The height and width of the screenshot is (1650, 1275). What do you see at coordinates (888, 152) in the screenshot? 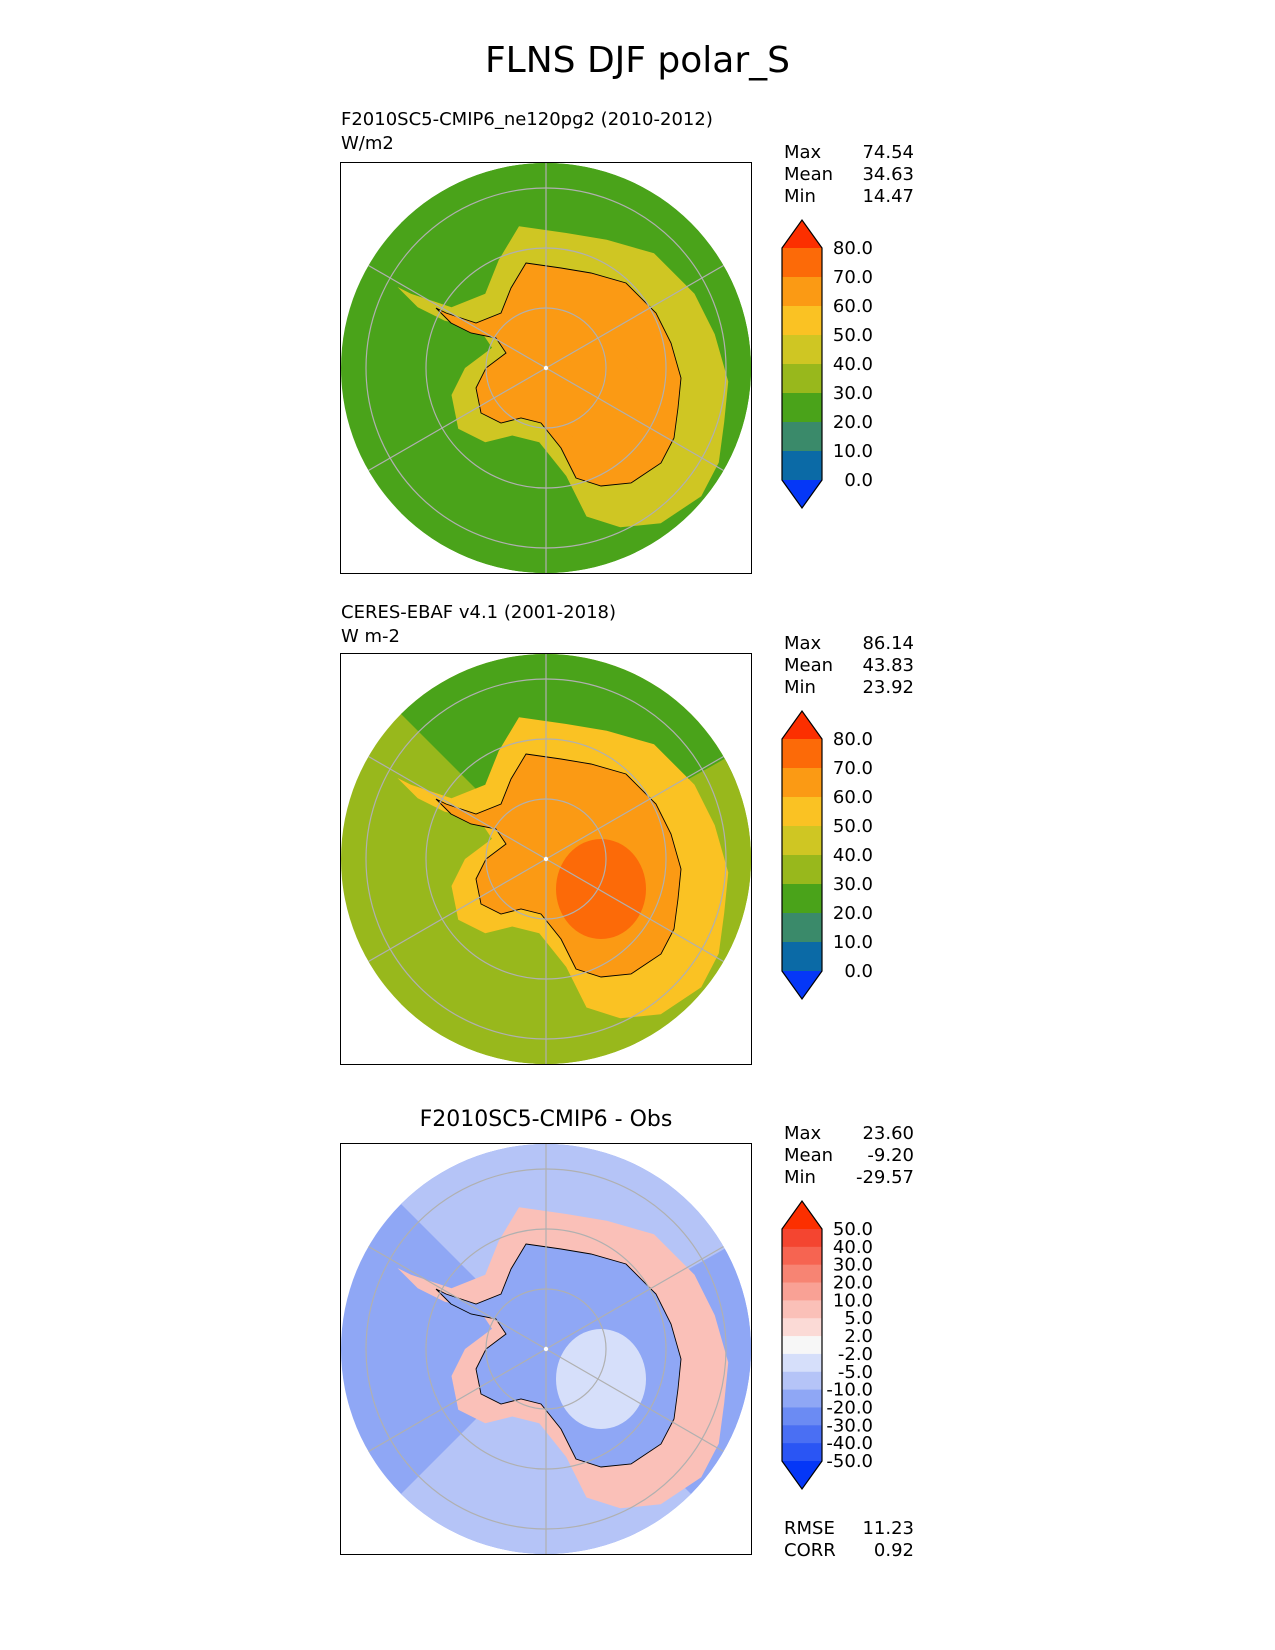
I see `panel-1-stat-max: 74.54` at bounding box center [888, 152].